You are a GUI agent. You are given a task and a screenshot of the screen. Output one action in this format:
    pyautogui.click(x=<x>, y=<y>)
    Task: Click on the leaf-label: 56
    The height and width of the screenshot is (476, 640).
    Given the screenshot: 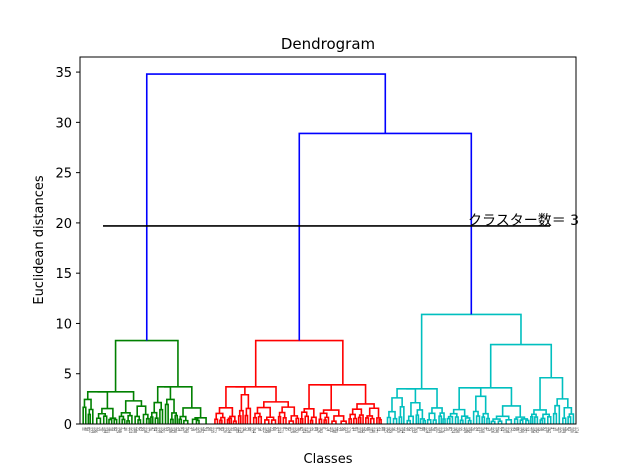 What is the action you would take?
    pyautogui.click(x=542, y=429)
    